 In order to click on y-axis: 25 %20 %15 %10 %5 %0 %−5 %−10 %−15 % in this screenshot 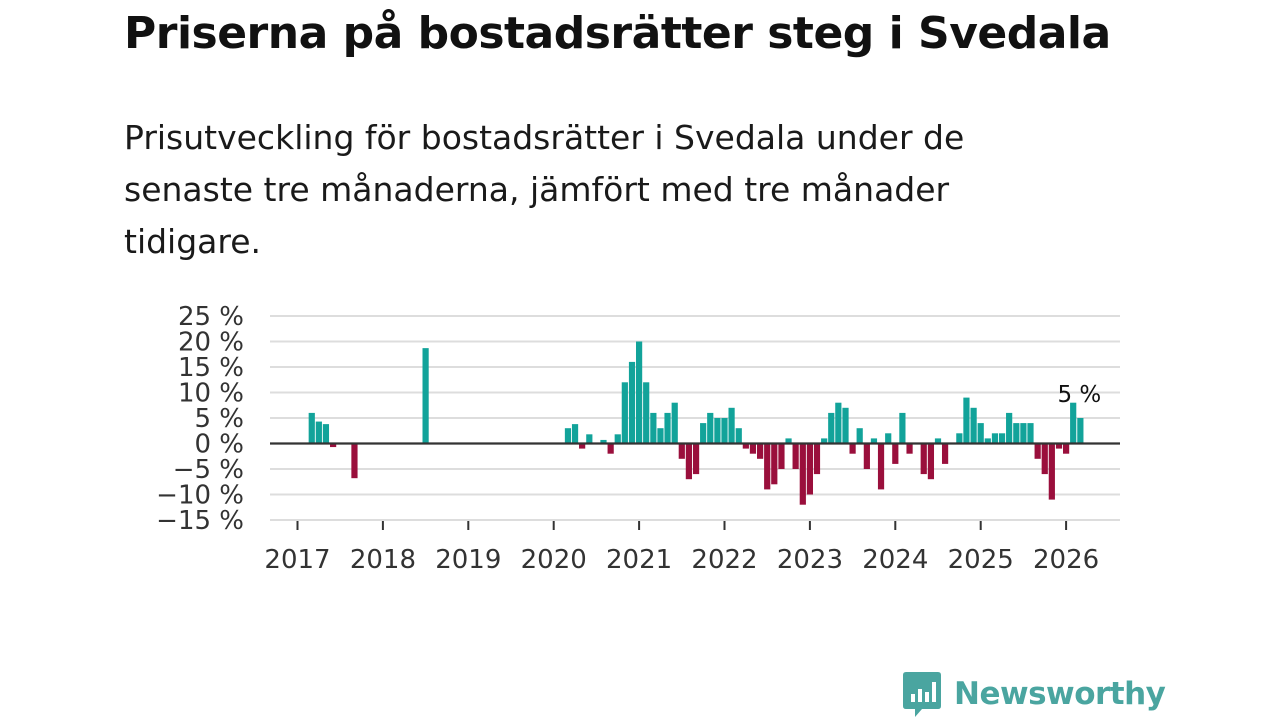, I will do `click(200, 419)`.